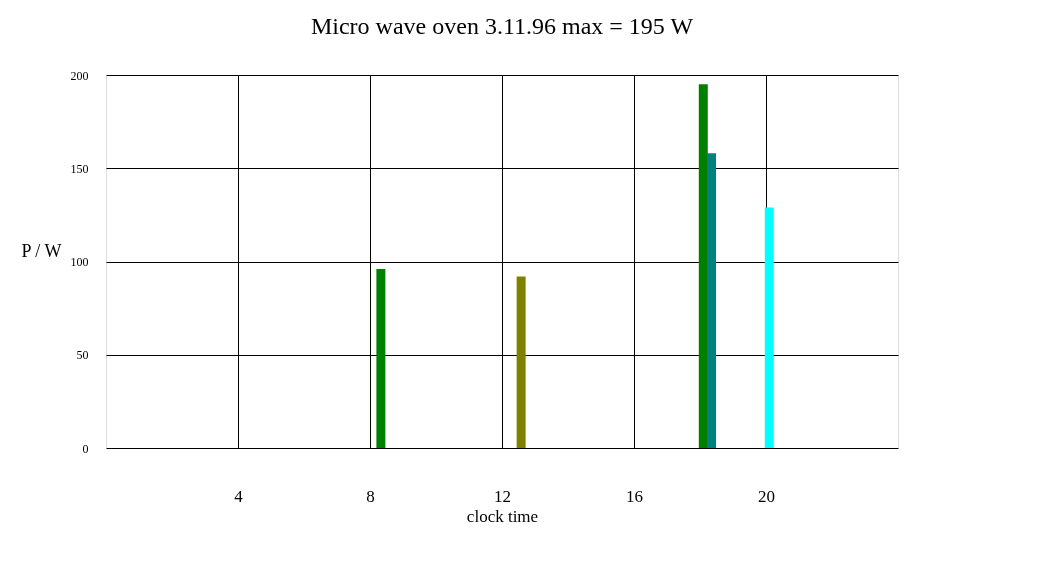 The height and width of the screenshot is (566, 1047). I want to click on y-tick-label: 150, so click(79, 168).